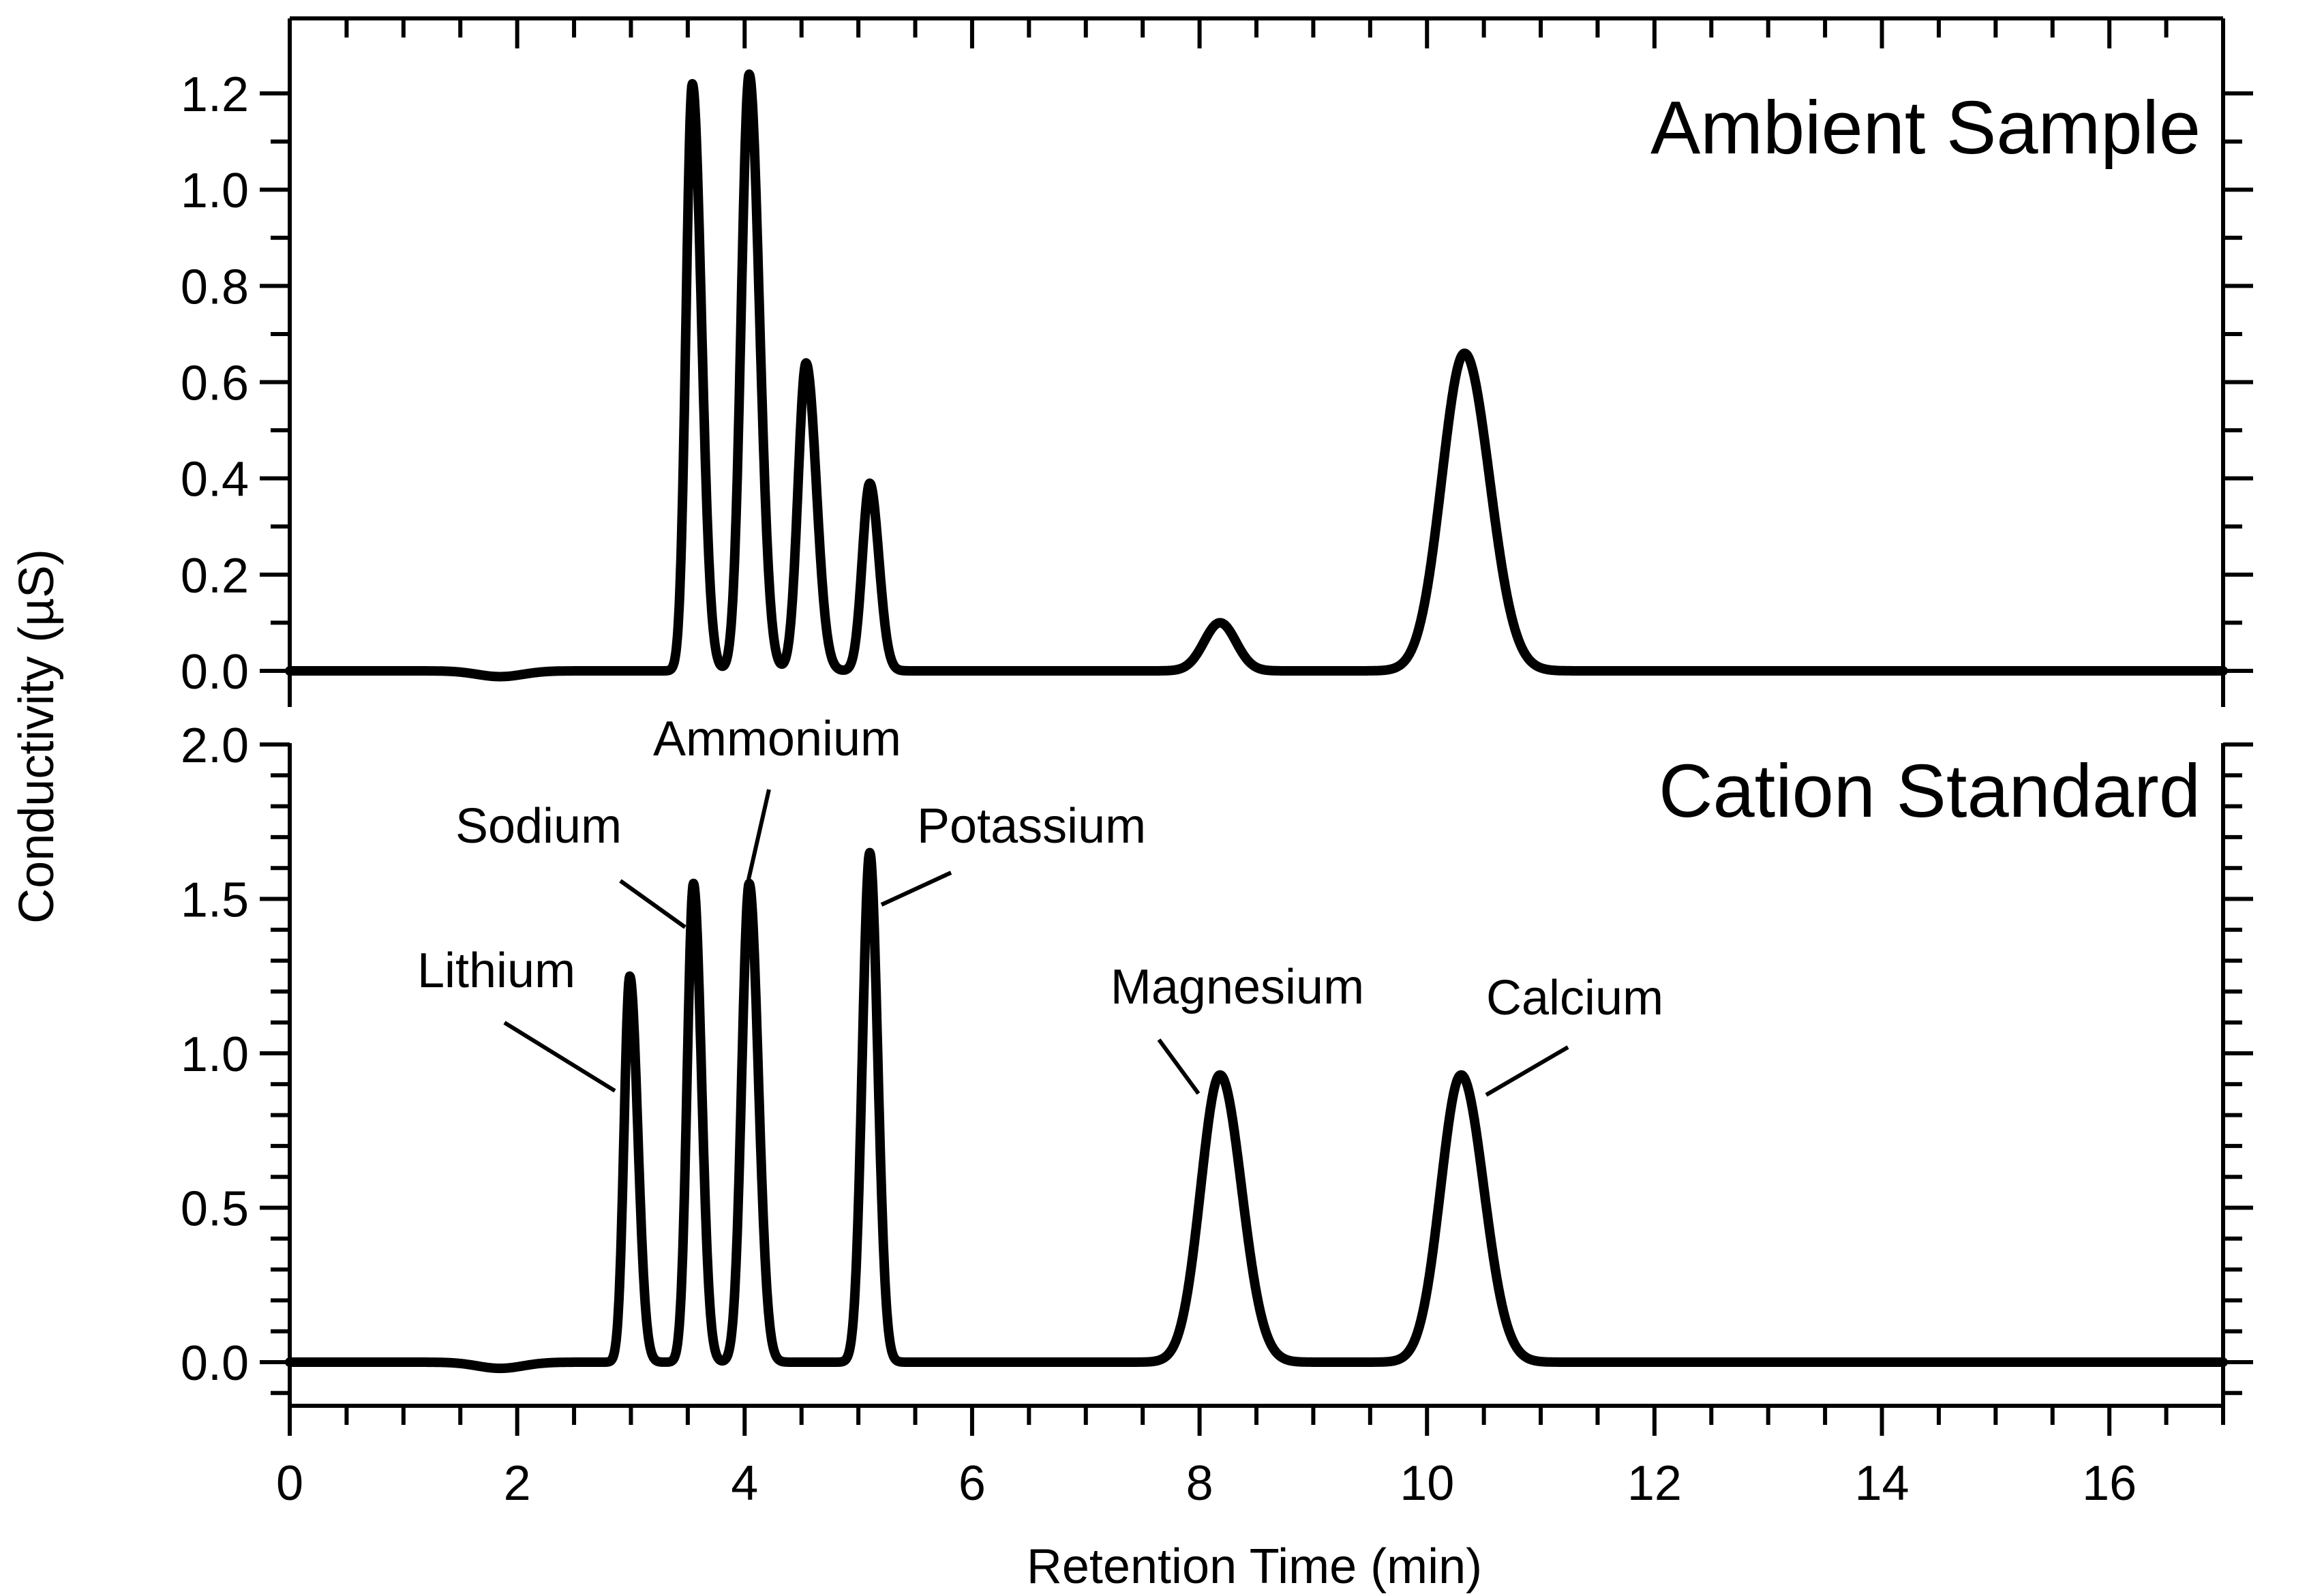  Describe the element at coordinates (1427, 1483) in the screenshot. I see `x-tick-label: 10` at that location.